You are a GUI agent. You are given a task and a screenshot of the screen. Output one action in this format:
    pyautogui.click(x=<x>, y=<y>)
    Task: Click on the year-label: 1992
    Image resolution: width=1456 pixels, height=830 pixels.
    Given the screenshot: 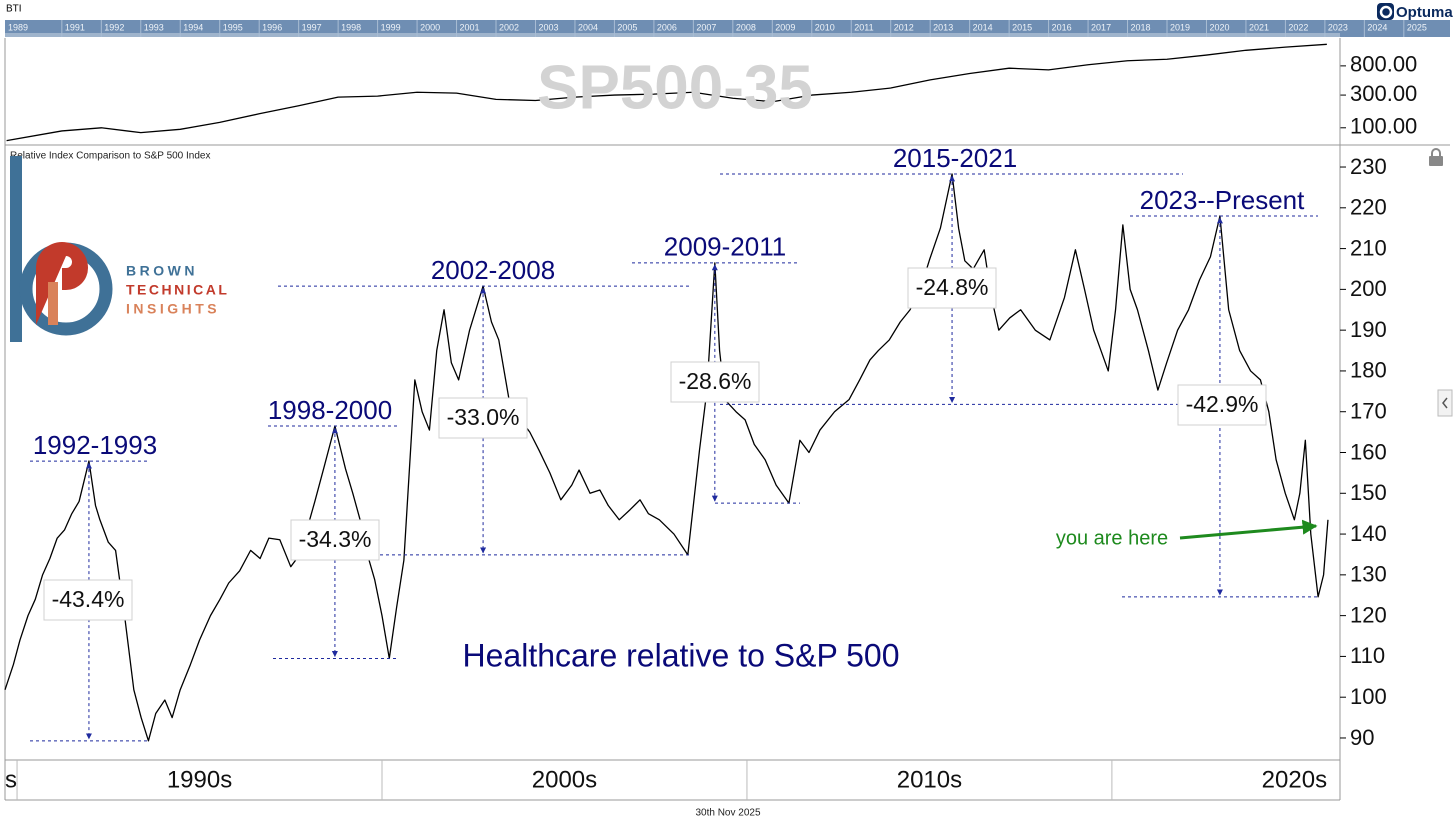 What is the action you would take?
    pyautogui.click(x=114, y=27)
    